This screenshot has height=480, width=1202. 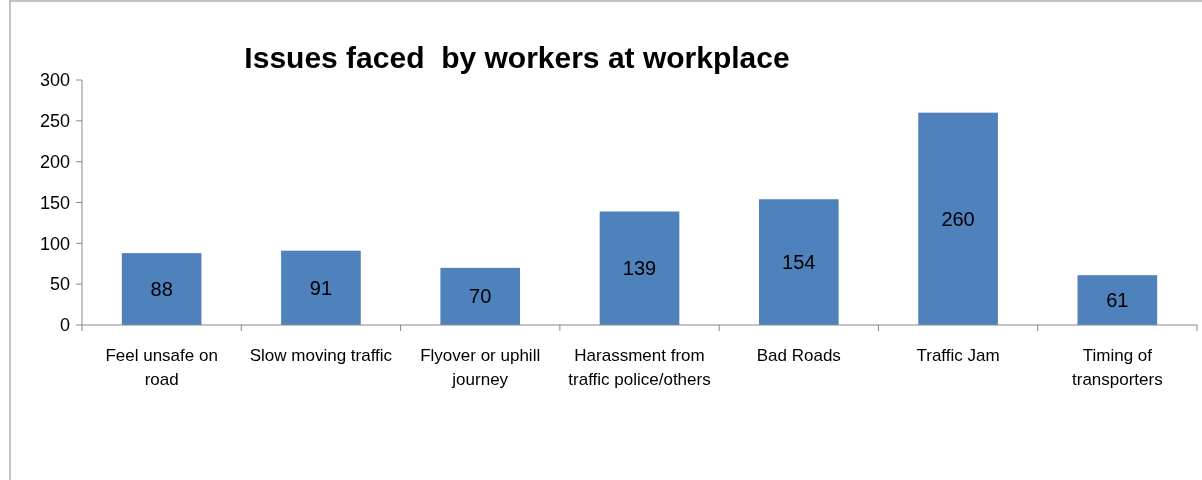 I want to click on y-tick-label: 100, so click(x=54, y=243).